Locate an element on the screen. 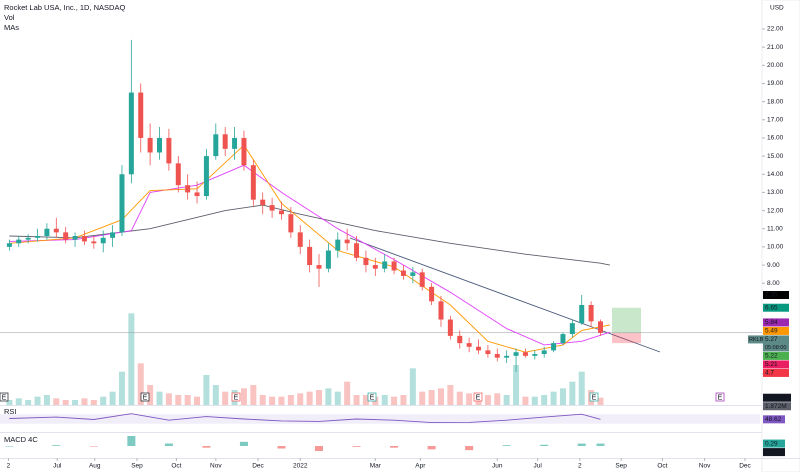 The width and height of the screenshot is (800, 472). position-stop is located at coordinates (626, 338).